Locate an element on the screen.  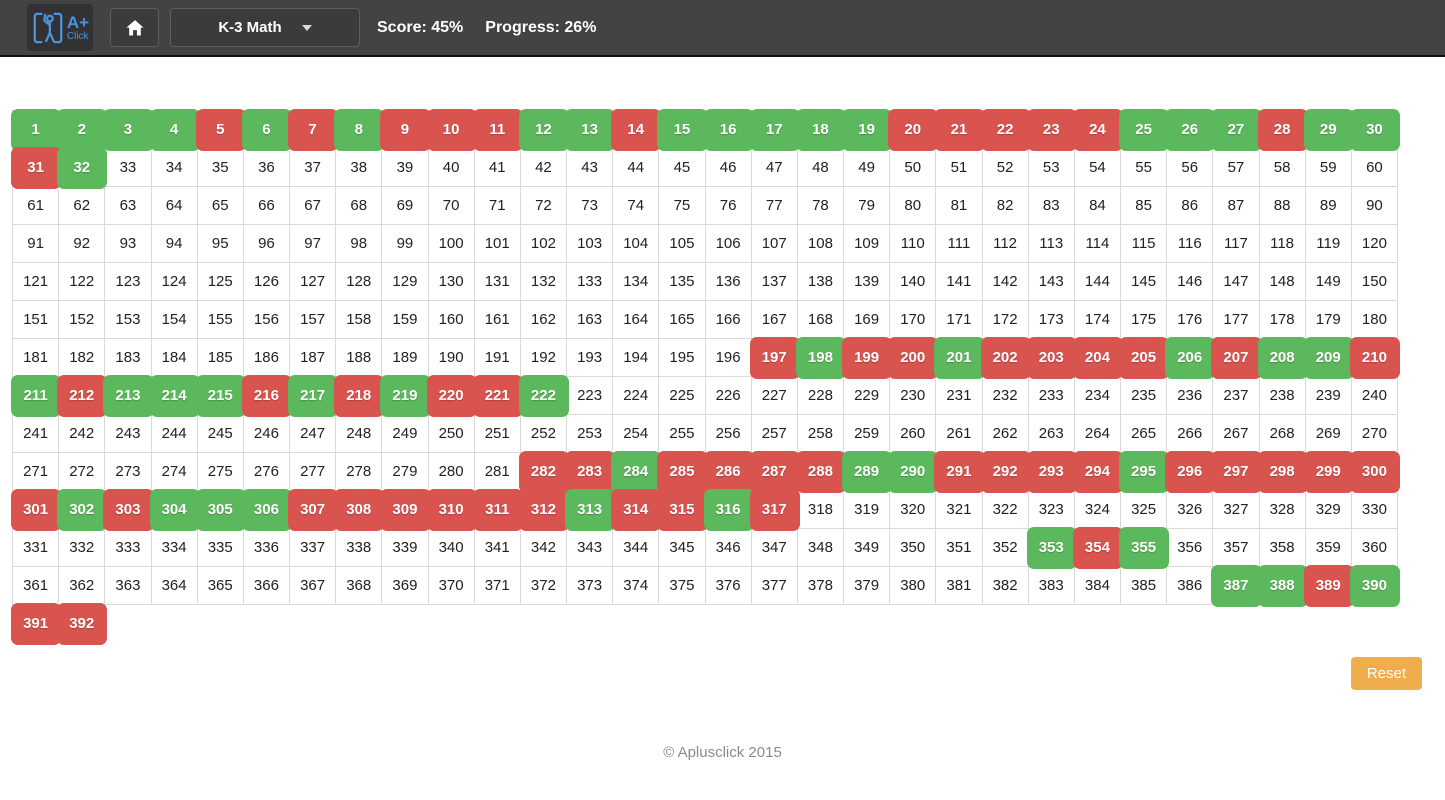
grid-cell-383: 383 is located at coordinates (1051, 586).